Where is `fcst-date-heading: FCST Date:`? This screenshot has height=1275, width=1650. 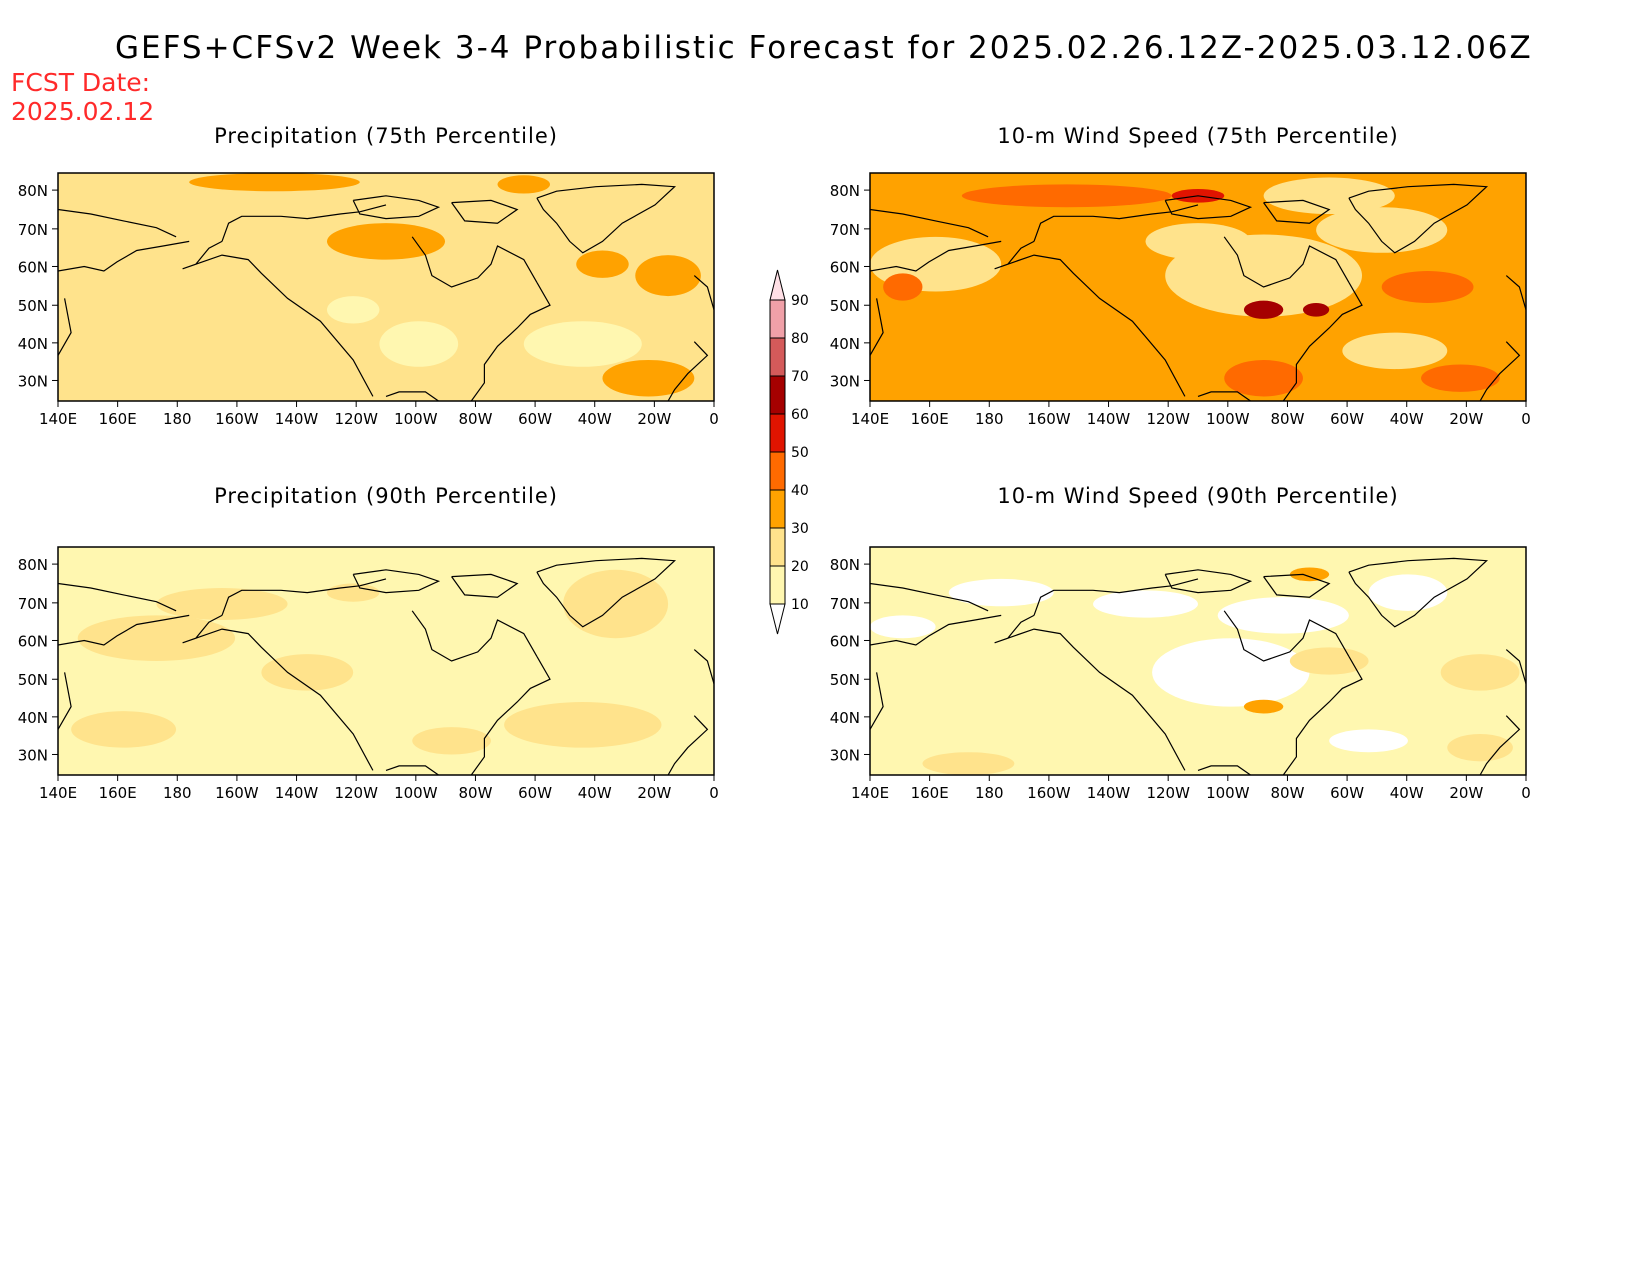 fcst-date-heading: FCST Date: is located at coordinates (81, 82).